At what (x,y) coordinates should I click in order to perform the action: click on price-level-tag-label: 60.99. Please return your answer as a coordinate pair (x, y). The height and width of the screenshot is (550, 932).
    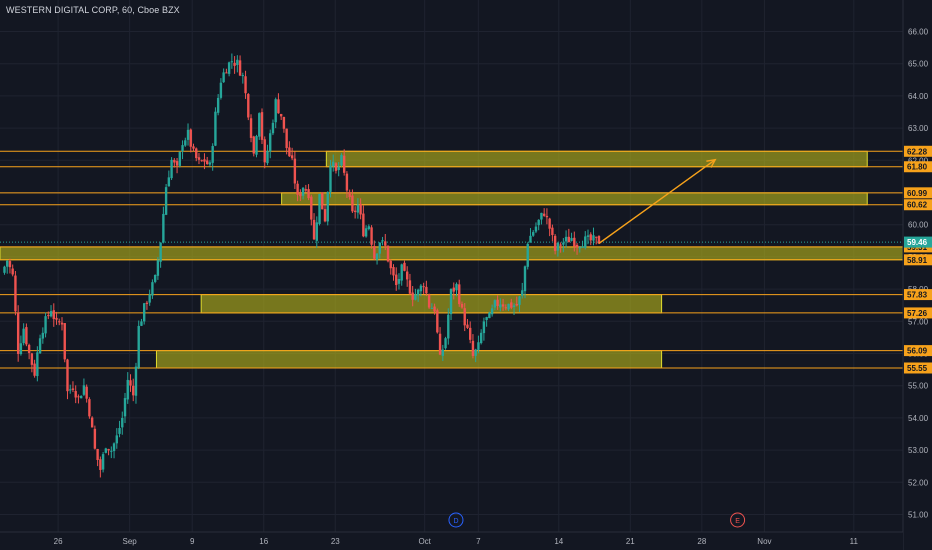
    Looking at the image, I should click on (917, 193).